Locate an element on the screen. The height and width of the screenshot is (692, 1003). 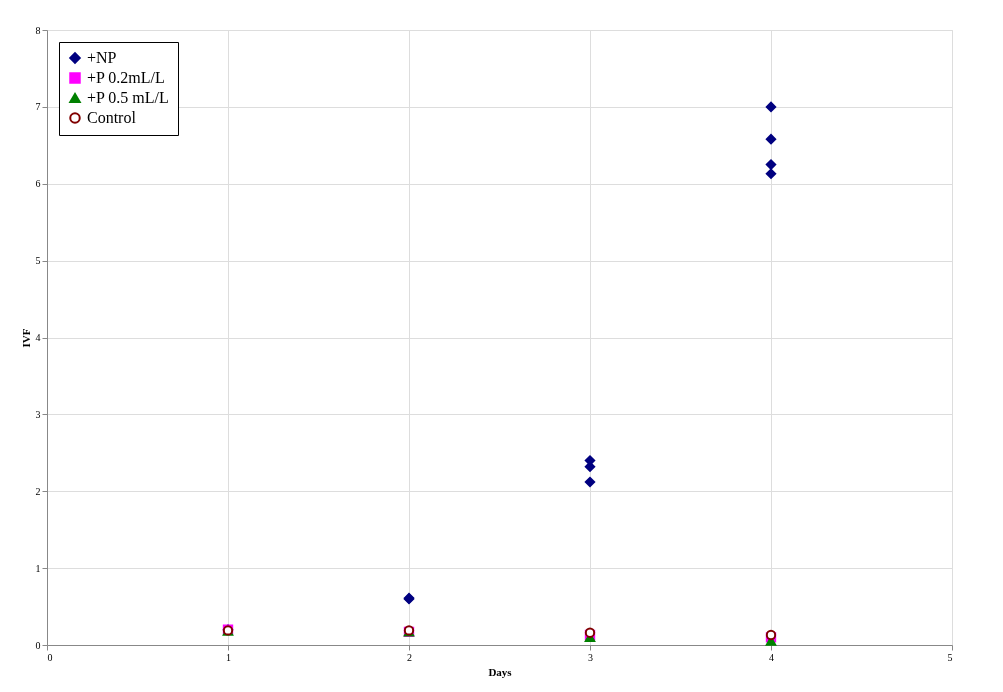
y-tick-label: 6 is located at coordinates (38, 184).